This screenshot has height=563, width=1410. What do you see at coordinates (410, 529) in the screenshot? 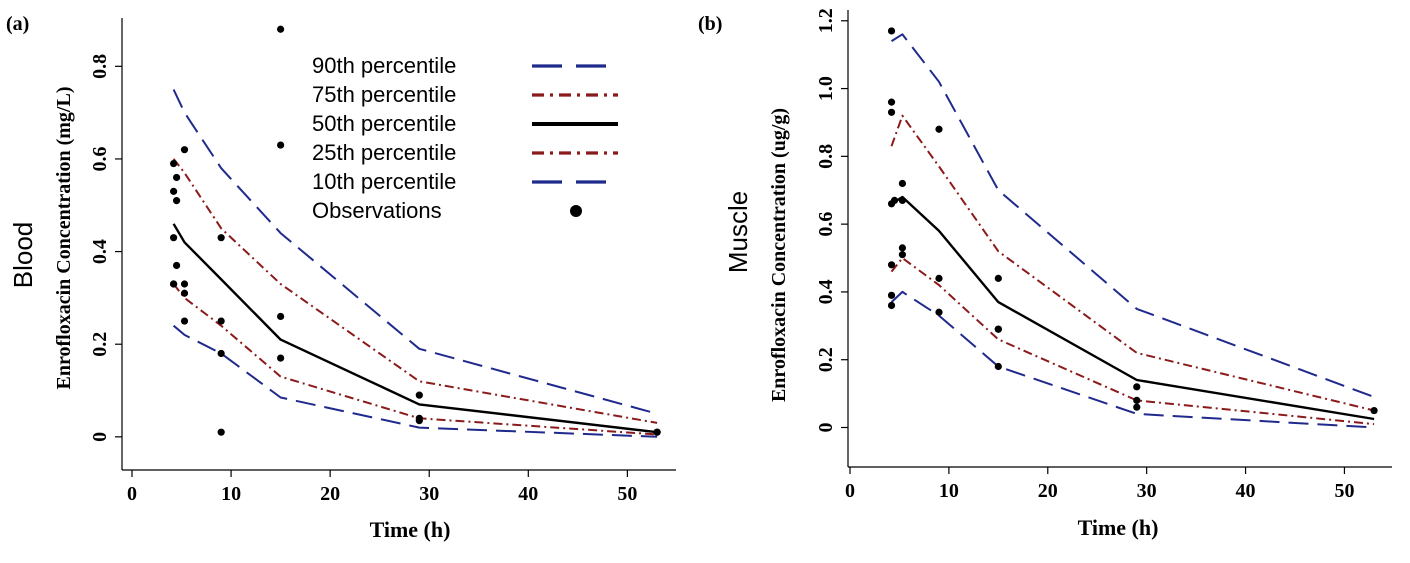
I see `panel-a-x-axis-title: Time (h)` at bounding box center [410, 529].